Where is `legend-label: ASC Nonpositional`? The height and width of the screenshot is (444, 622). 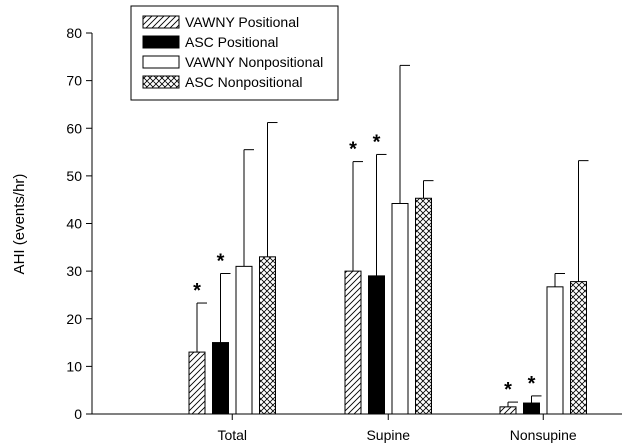 legend-label: ASC Nonpositional is located at coordinates (244, 82).